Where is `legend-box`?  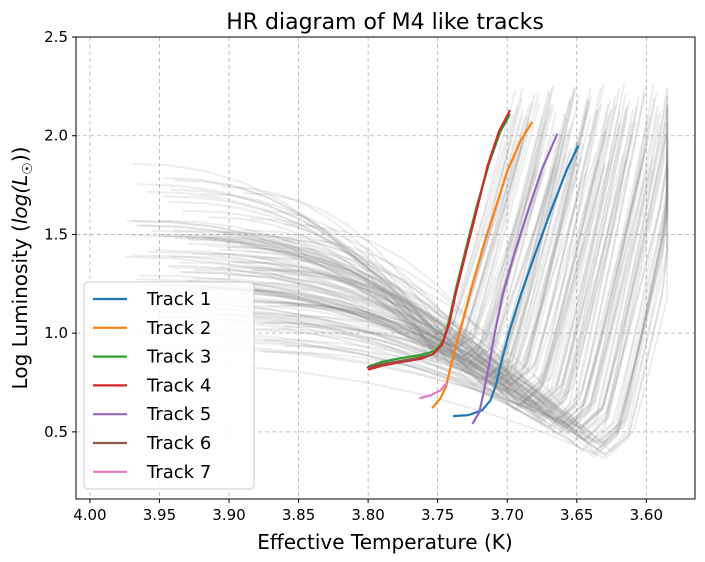 legend-box is located at coordinates (169, 385).